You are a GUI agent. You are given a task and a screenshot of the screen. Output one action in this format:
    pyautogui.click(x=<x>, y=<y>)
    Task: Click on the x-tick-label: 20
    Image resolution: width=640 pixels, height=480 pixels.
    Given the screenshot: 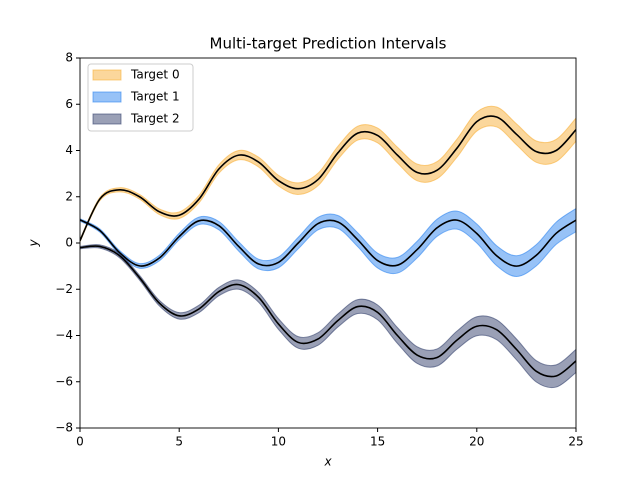 What is the action you would take?
    pyautogui.click(x=476, y=442)
    